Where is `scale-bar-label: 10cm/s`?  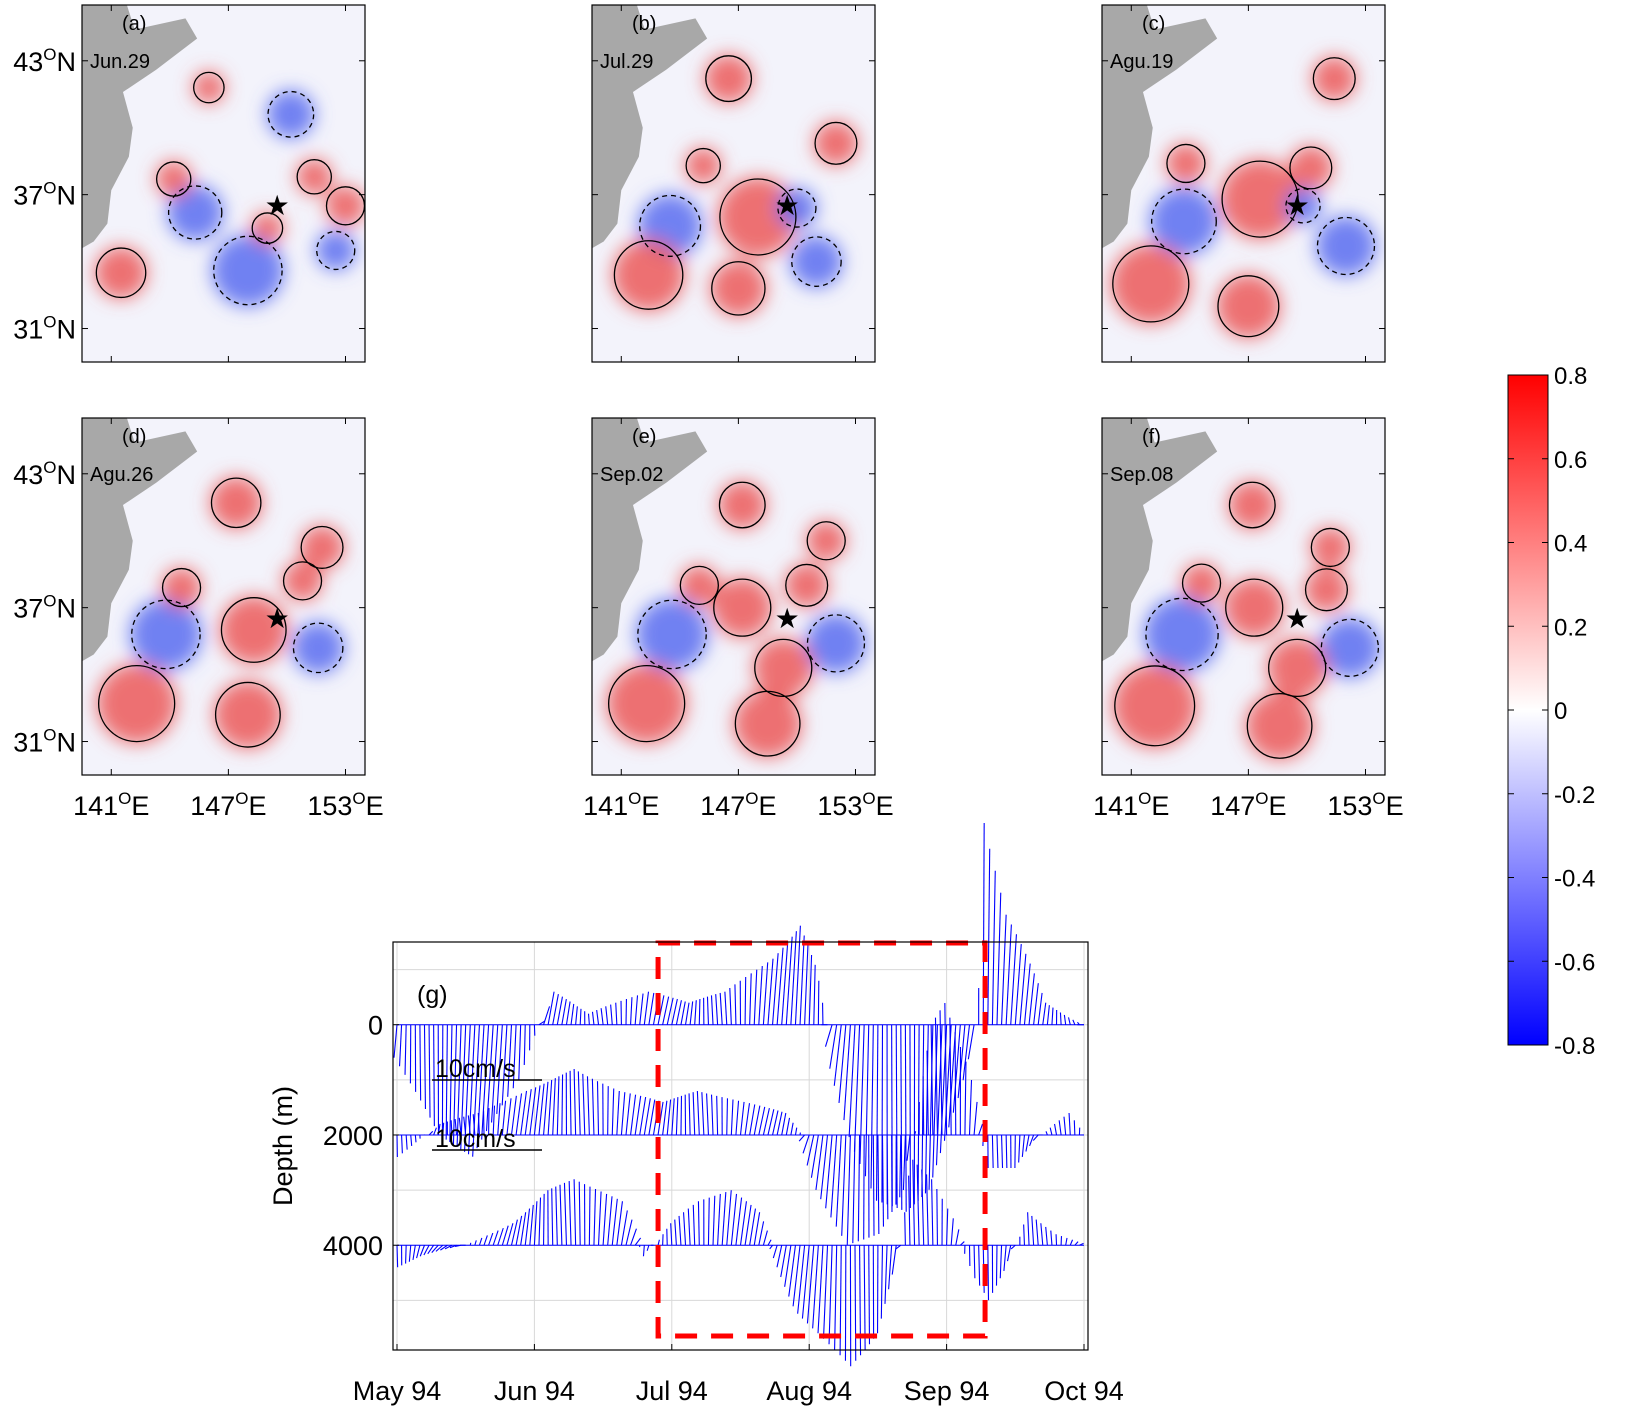 scale-bar-label: 10cm/s is located at coordinates (475, 1069).